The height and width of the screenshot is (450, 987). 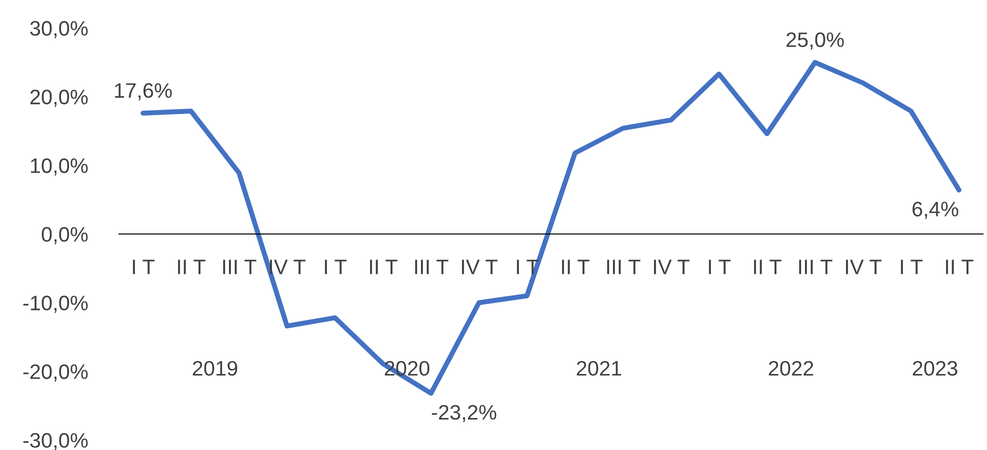 What do you see at coordinates (59, 167) in the screenshot?
I see `y-tick-label: 10,0%` at bounding box center [59, 167].